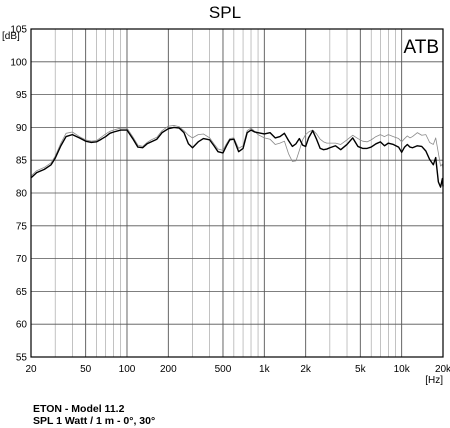 The height and width of the screenshot is (428, 450). I want to click on x-tick-label: 2k, so click(306, 369).